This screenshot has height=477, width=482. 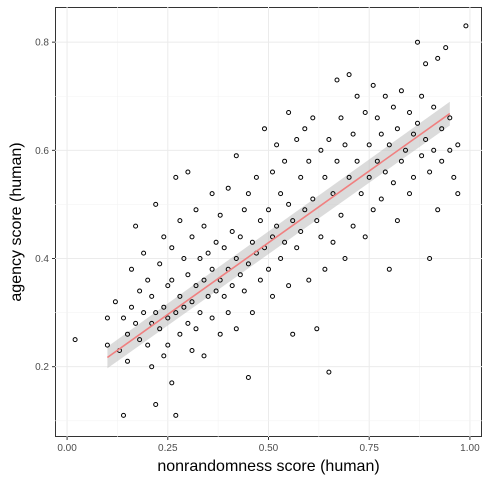 What do you see at coordinates (16, 221) in the screenshot?
I see `y-axis-title: agency score (human)` at bounding box center [16, 221].